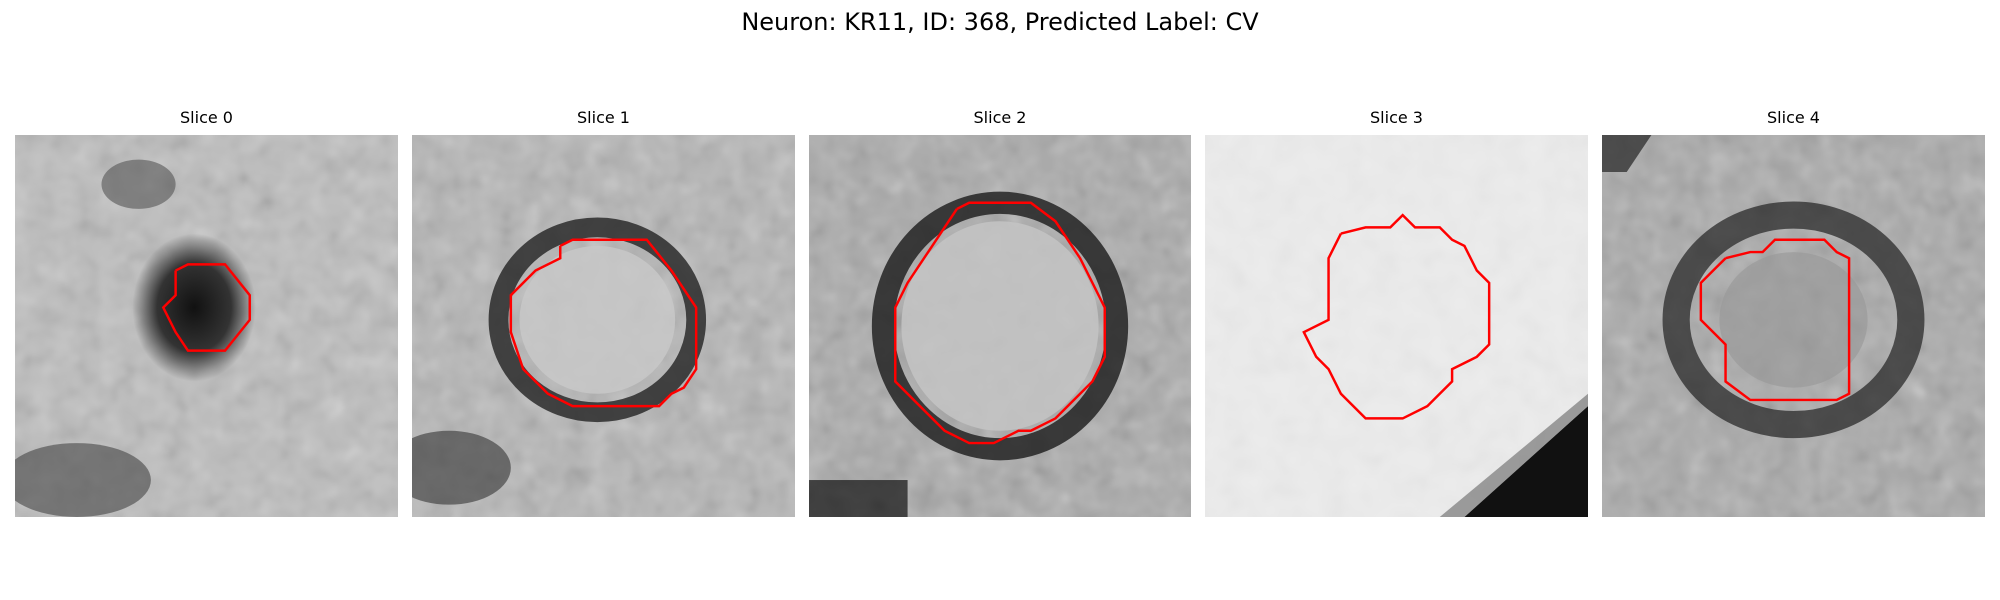 The width and height of the screenshot is (2000, 600). Describe the element at coordinates (603, 118) in the screenshot. I see `slice-1-title: Slice 1` at that location.